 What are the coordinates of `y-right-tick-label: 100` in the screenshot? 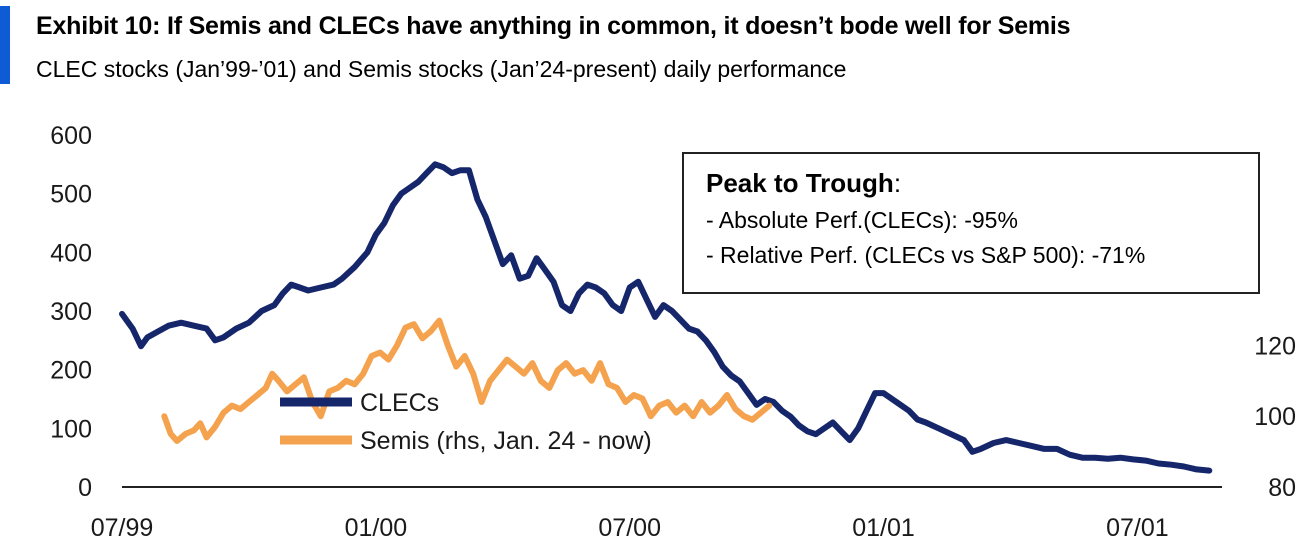 It's located at (1275, 417).